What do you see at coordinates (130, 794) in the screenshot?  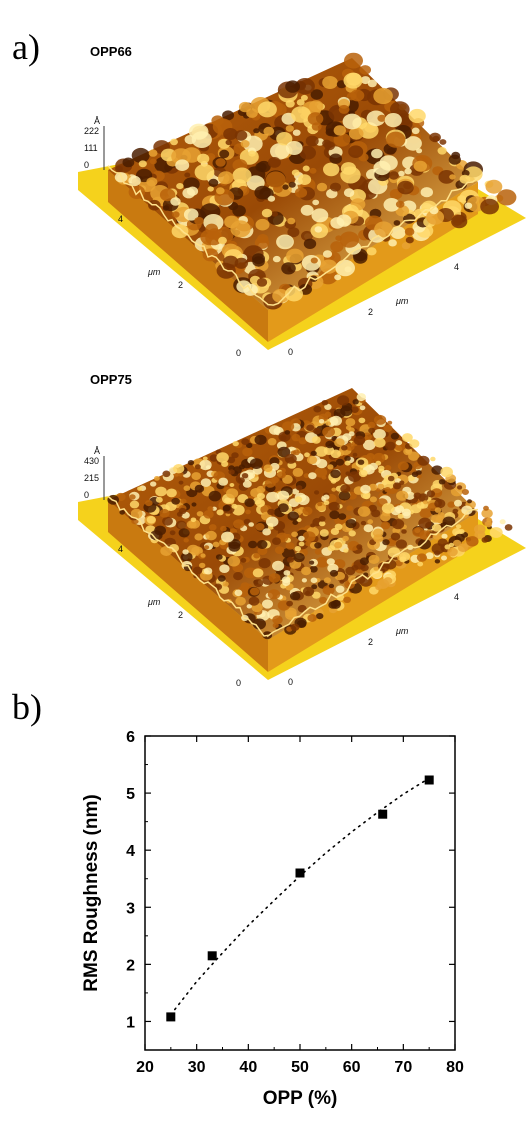 I see `y-tick-label: 5` at bounding box center [130, 794].